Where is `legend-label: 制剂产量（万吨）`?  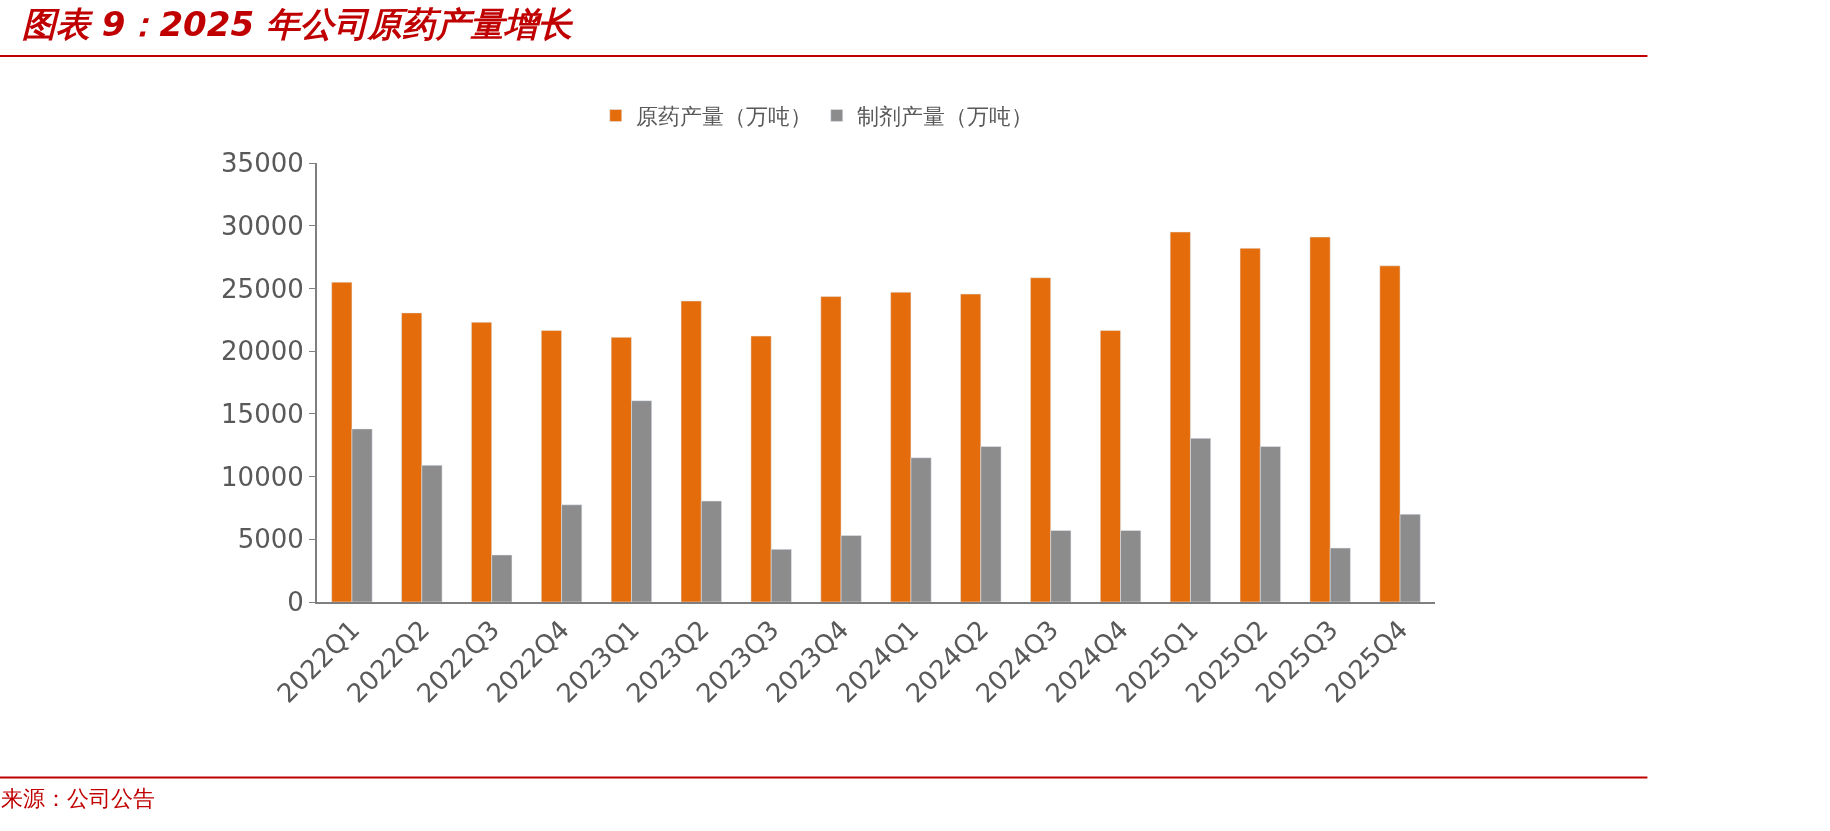 legend-label: 制剂产量（万吨） is located at coordinates (944, 117).